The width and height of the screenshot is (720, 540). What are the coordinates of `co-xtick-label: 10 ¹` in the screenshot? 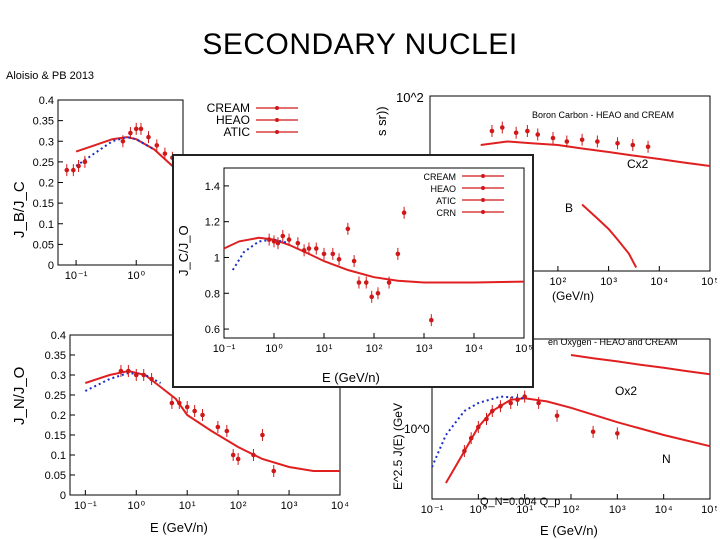 It's located at (324, 349).